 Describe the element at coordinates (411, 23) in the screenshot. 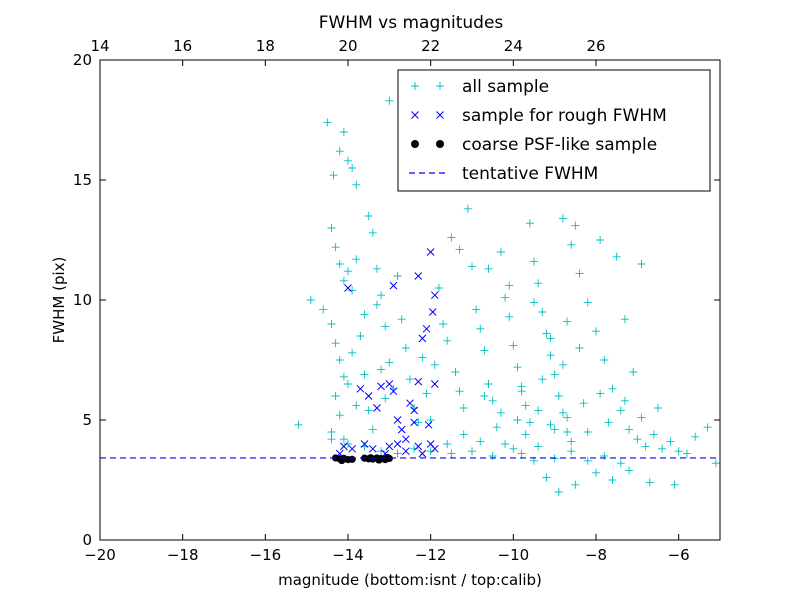

I see `chart-title: FWHM vs magnitudes` at that location.